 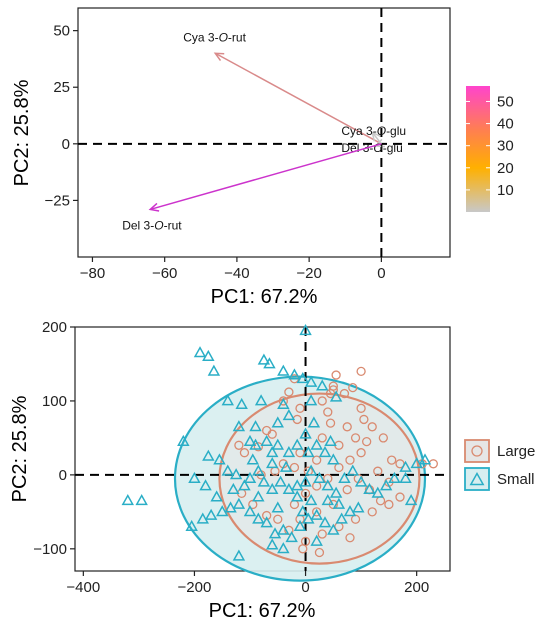 I want to click on scores-y-axis-title: PC2: 25.8%, so click(x=20, y=448).